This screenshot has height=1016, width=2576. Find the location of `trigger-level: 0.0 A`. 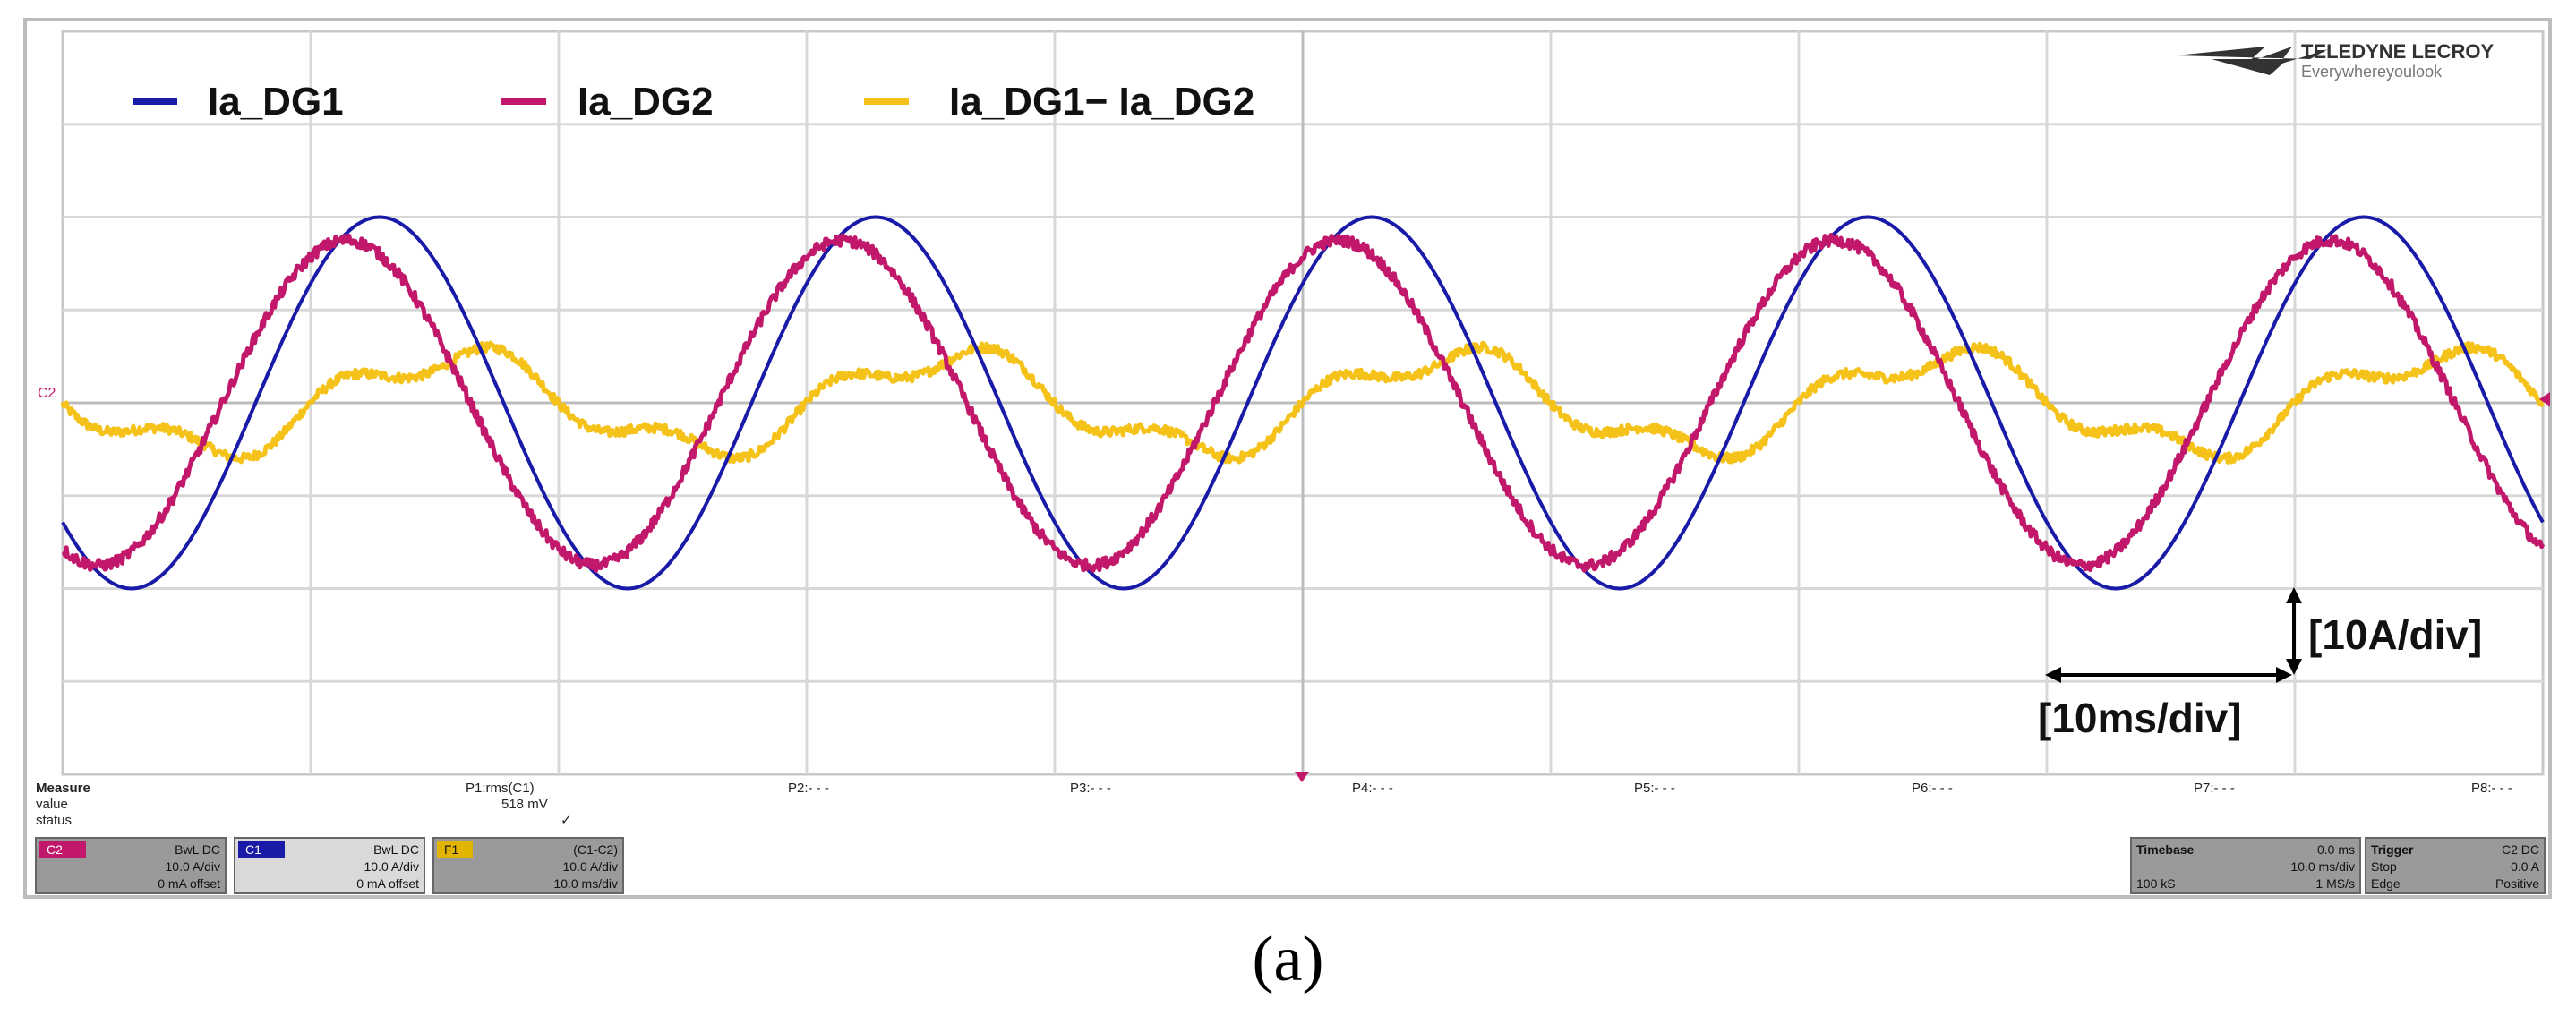

trigger-level: 0.0 A is located at coordinates (2525, 866).